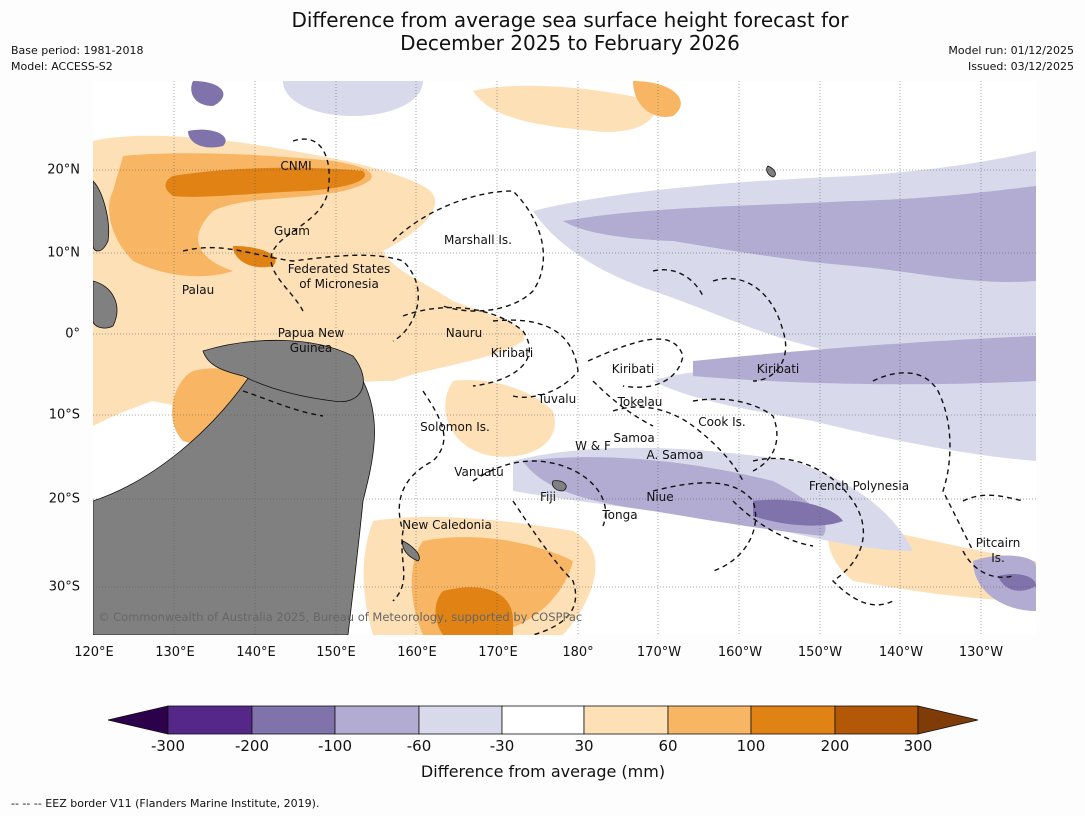 The height and width of the screenshot is (816, 1085). I want to click on place-label-kiribati-east: Kiribati, so click(778, 369).